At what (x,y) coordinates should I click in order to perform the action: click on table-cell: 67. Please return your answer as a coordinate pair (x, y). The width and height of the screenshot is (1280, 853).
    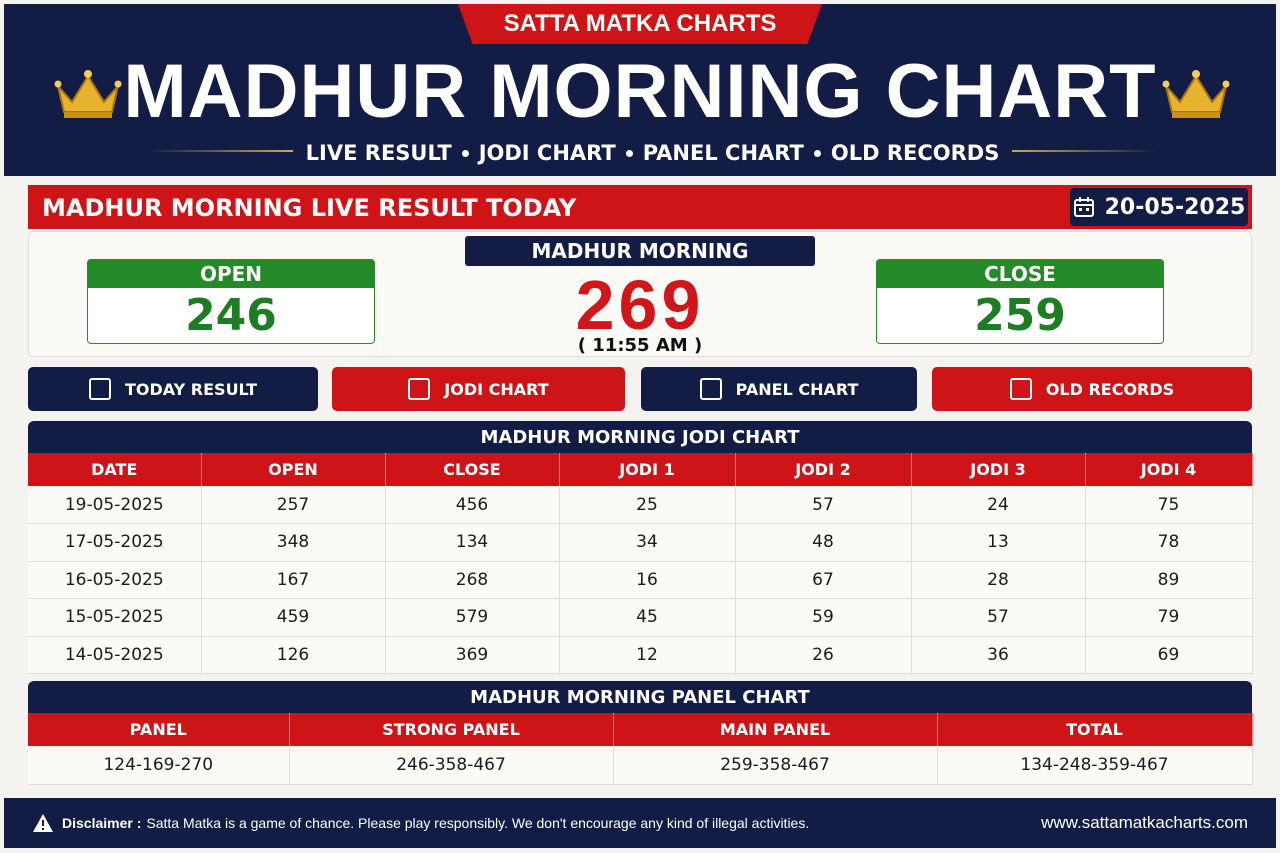
    Looking at the image, I should click on (823, 580).